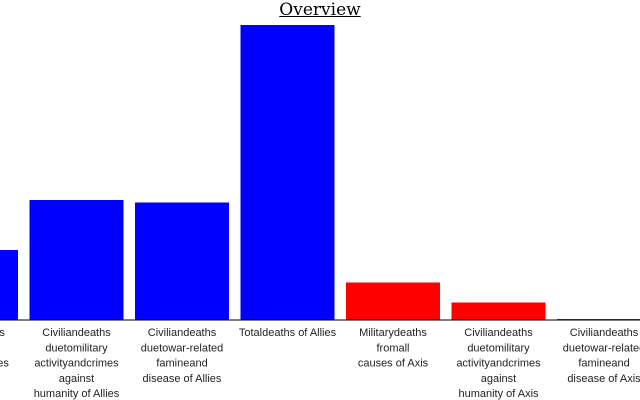  Describe the element at coordinates (288, 333) in the screenshot. I see `x-tick-label-3: Totaldeaths of Allies` at that location.